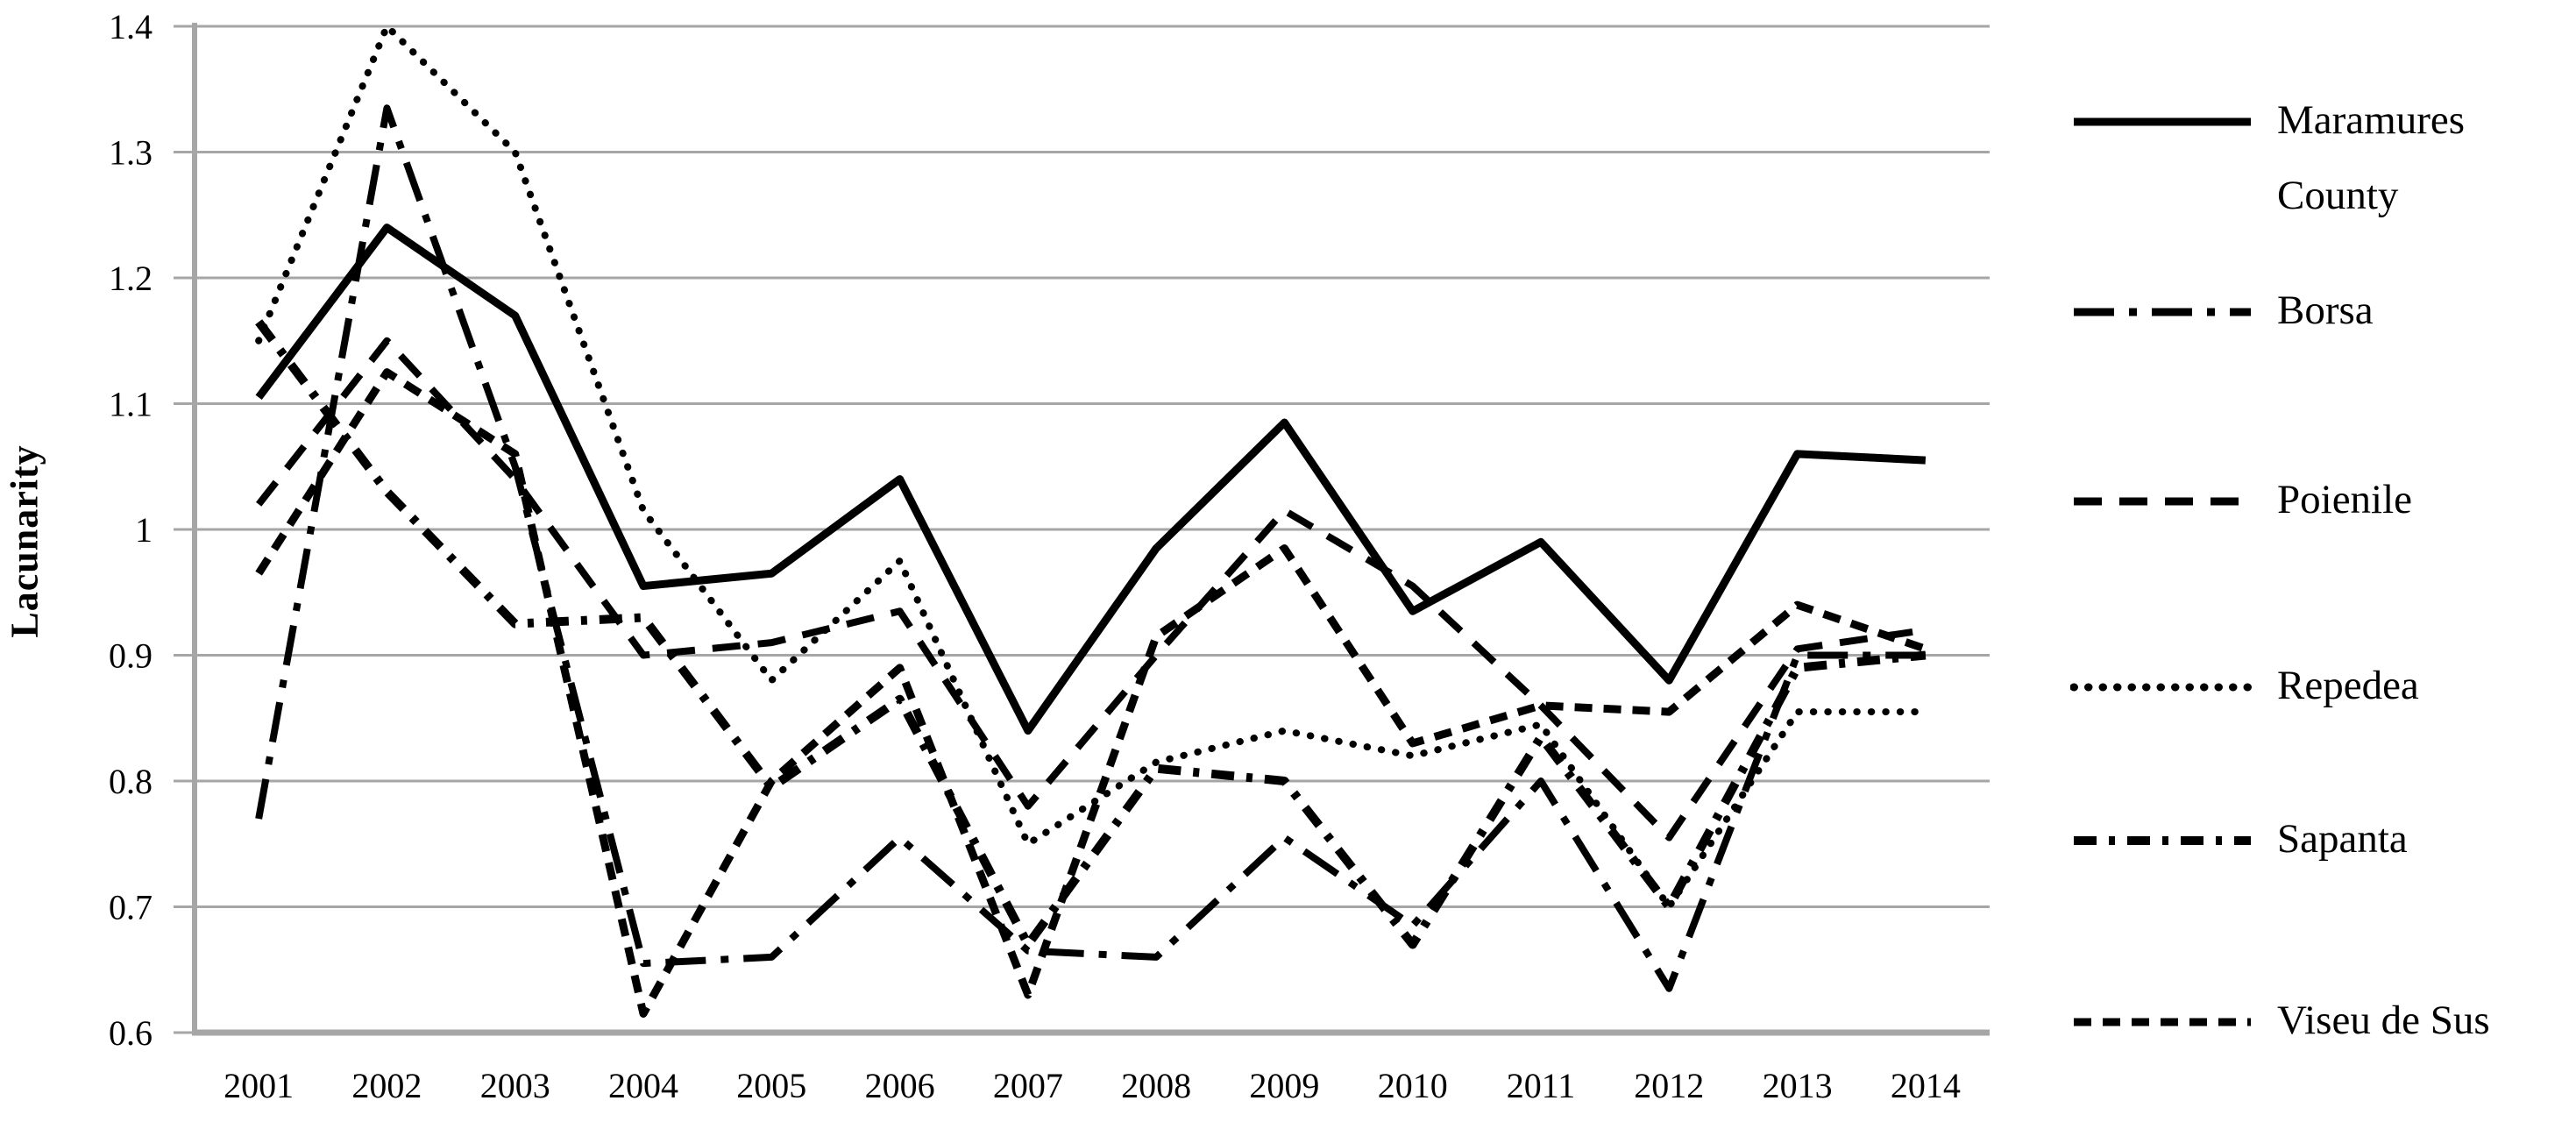 The height and width of the screenshot is (1122, 2576). I want to click on y-tick-label: 0.7, so click(131, 907).